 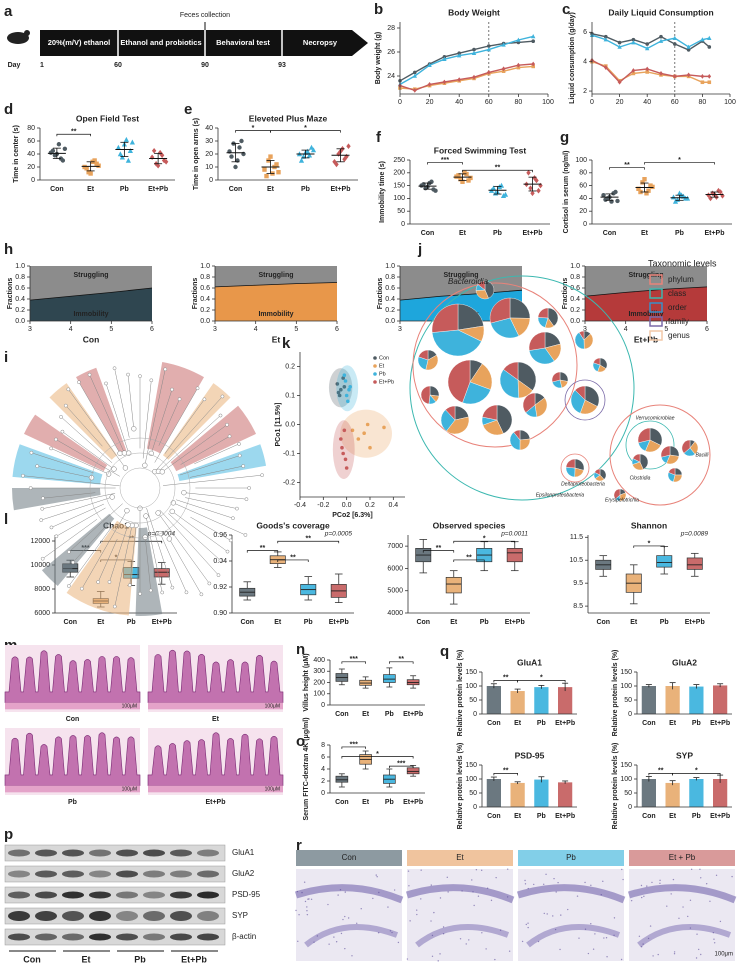 I want to click on y-tick-label: 1.0, so click(x=205, y=266).